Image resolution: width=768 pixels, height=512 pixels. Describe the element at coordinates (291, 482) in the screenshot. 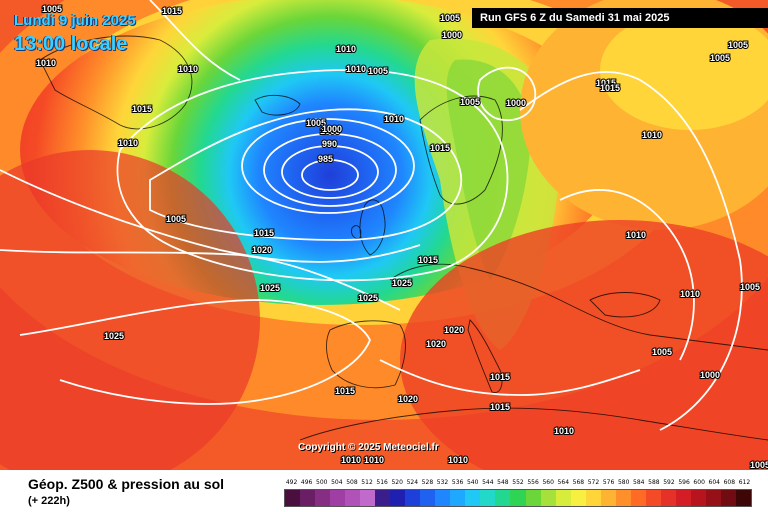

I see `color-scale-label: 492` at that location.